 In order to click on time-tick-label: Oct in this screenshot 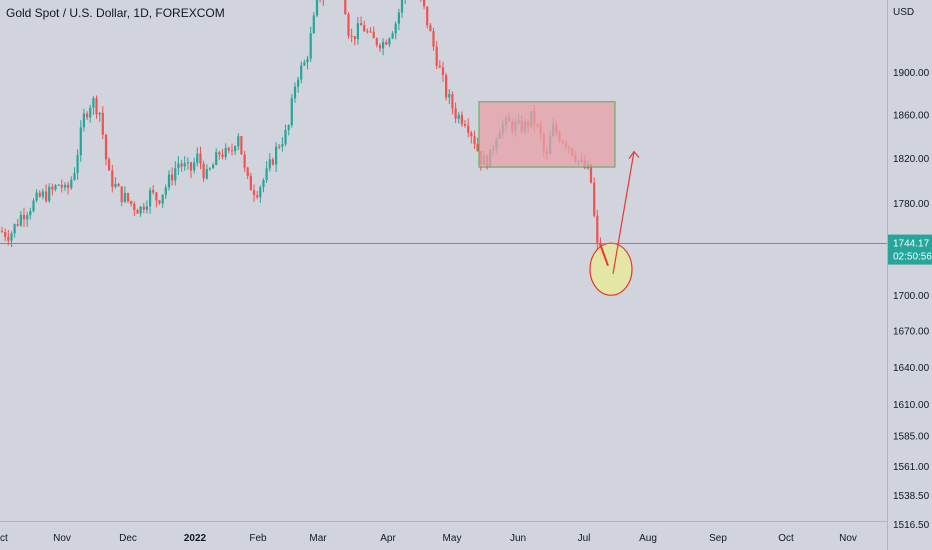, I will do `click(4, 538)`.